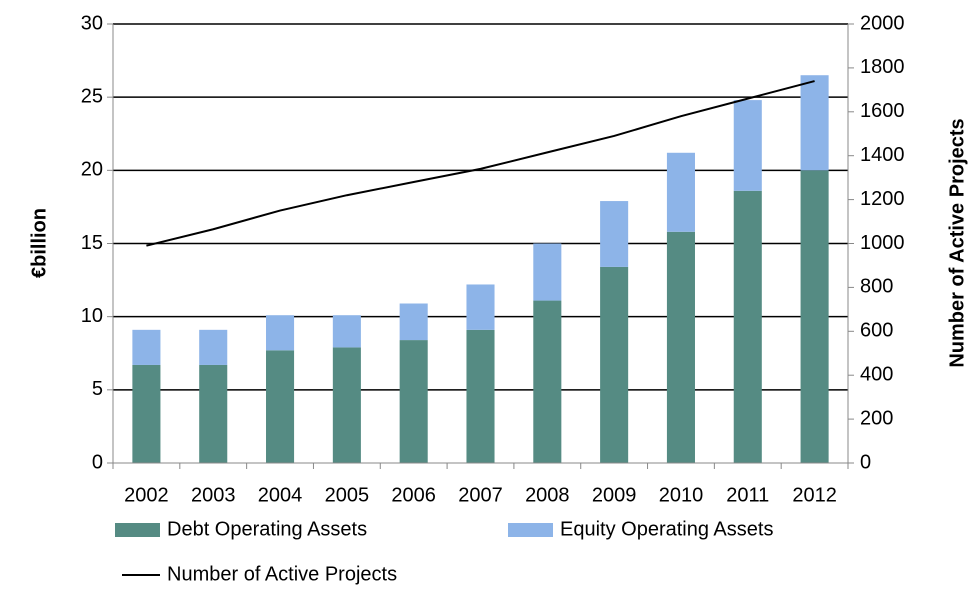  I want to click on y2-tick-label: 200, so click(876, 418).